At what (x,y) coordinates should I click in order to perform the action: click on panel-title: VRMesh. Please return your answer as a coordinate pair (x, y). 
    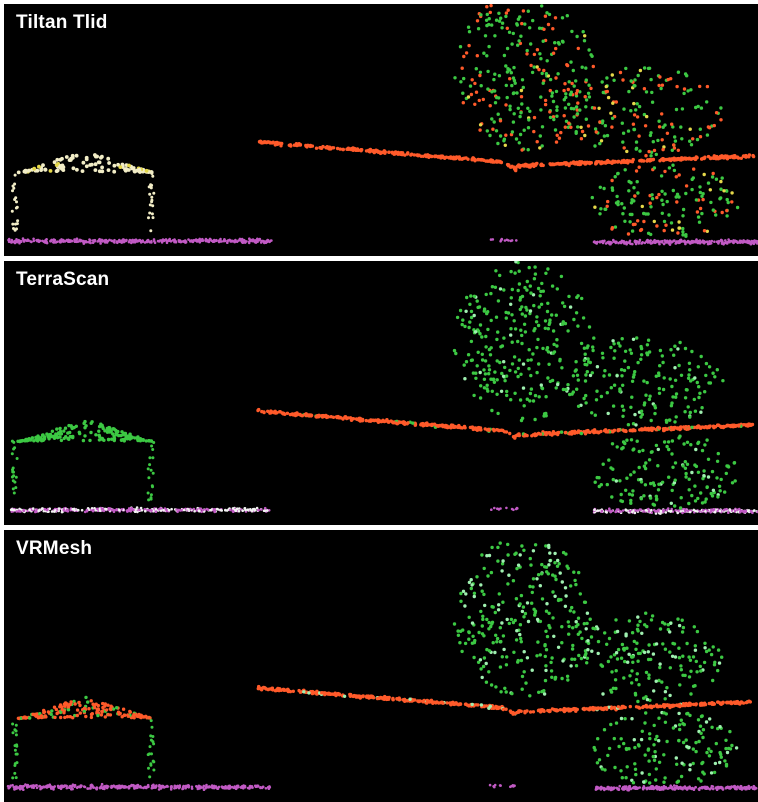
    Looking at the image, I should click on (54, 548).